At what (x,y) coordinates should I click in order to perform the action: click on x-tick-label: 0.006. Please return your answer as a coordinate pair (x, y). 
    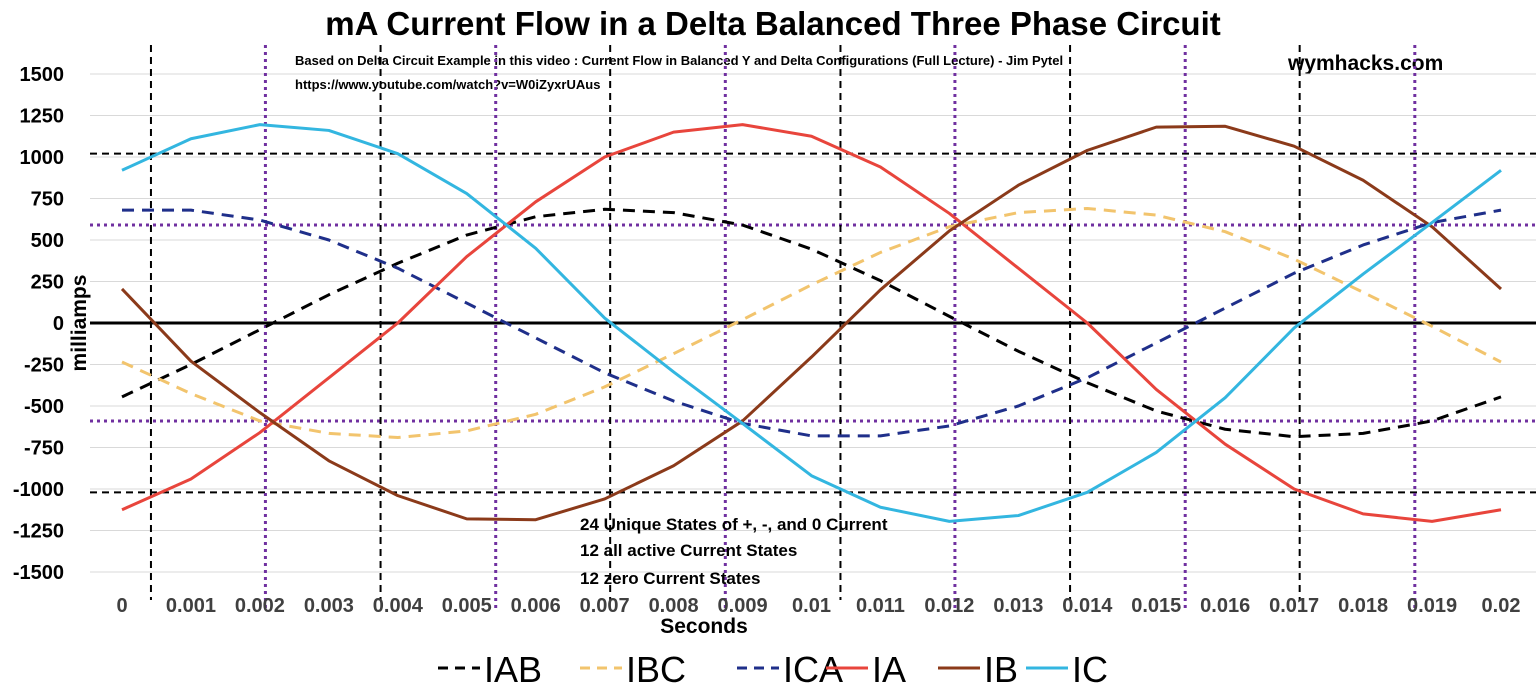
    Looking at the image, I should click on (536, 606).